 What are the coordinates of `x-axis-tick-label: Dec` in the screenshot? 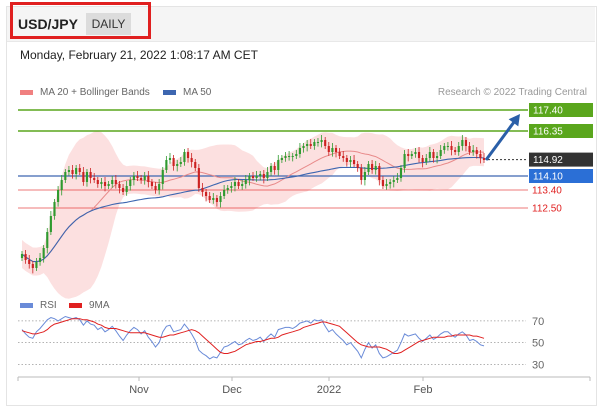 It's located at (232, 390).